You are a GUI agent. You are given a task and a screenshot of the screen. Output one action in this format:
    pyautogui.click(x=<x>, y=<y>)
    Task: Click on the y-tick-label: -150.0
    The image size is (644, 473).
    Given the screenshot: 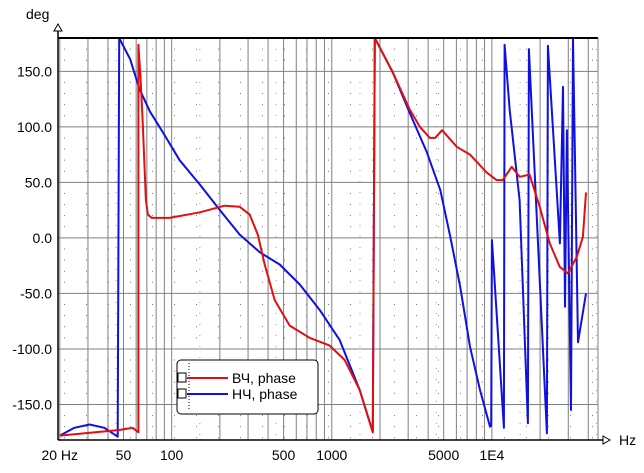 What is the action you would take?
    pyautogui.click(x=32, y=404)
    